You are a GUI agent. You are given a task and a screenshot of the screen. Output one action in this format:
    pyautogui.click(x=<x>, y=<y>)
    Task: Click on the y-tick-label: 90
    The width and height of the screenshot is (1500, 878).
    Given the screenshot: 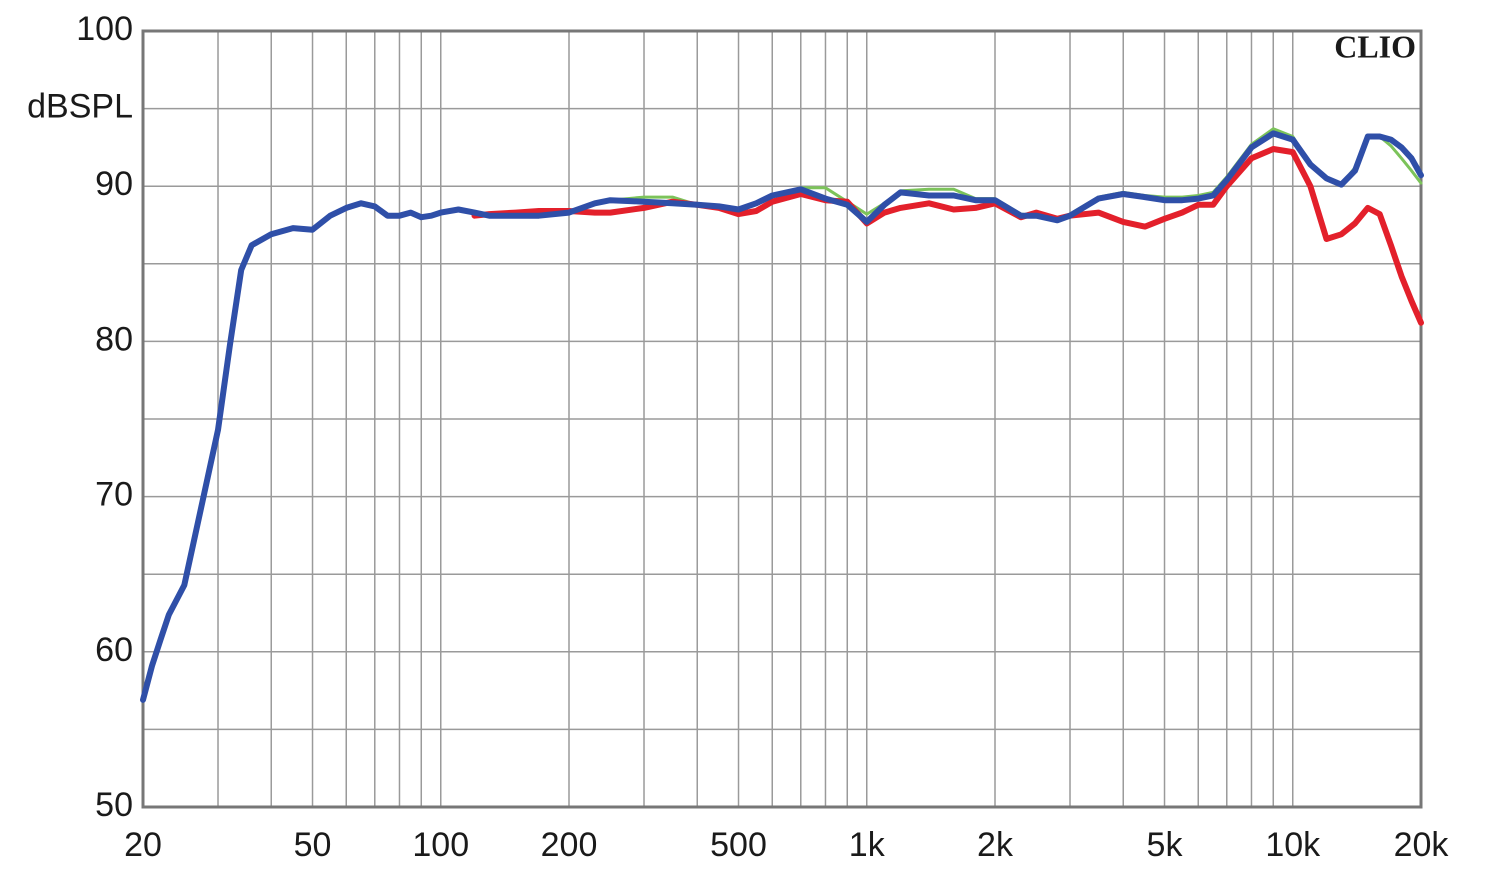 What is the action you would take?
    pyautogui.click(x=114, y=184)
    